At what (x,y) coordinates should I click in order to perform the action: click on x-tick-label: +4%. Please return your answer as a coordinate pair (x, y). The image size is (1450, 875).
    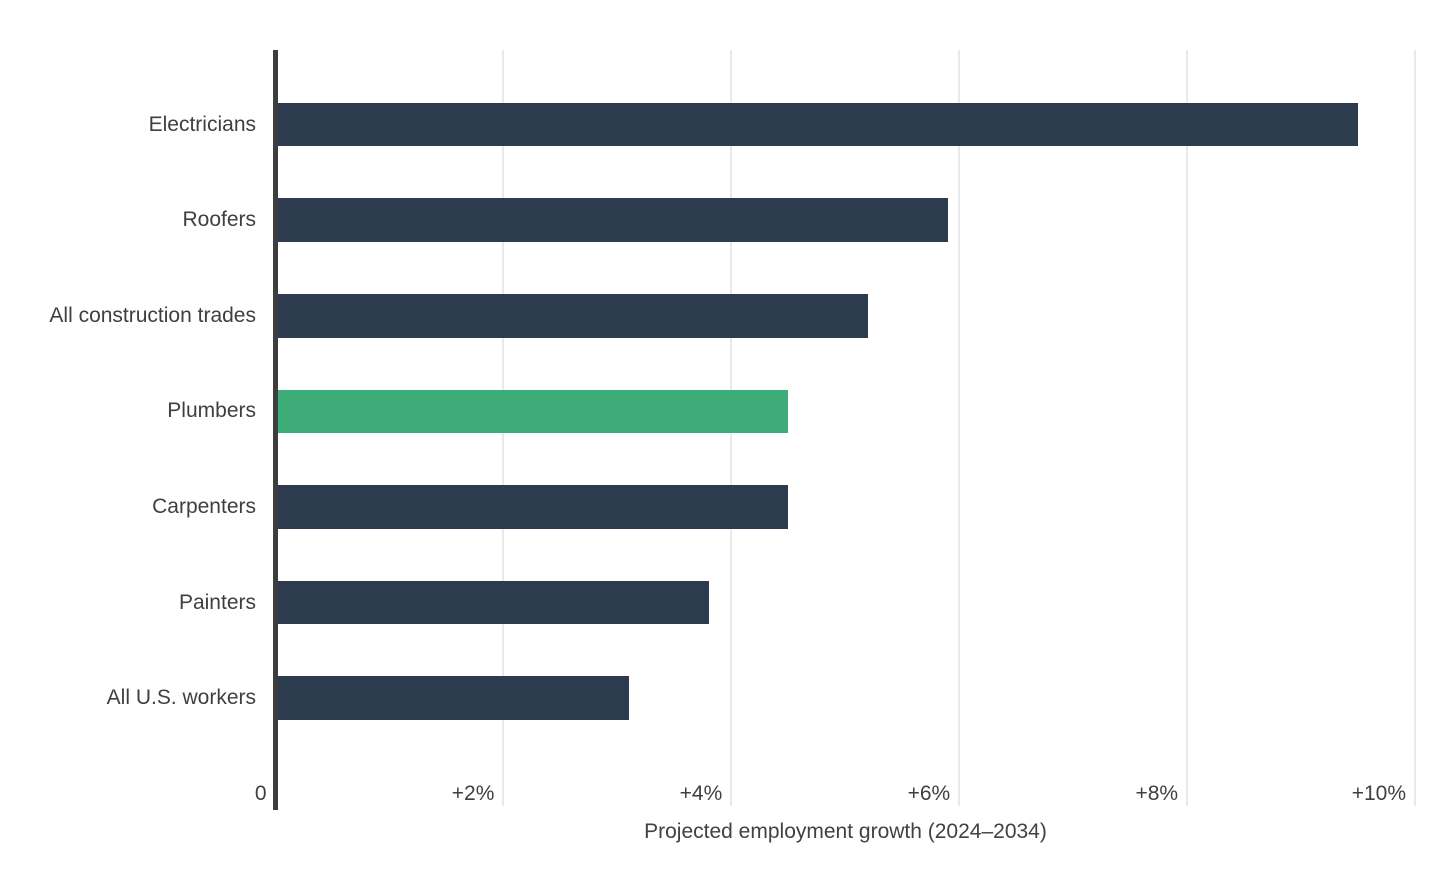
    Looking at the image, I should click on (701, 793).